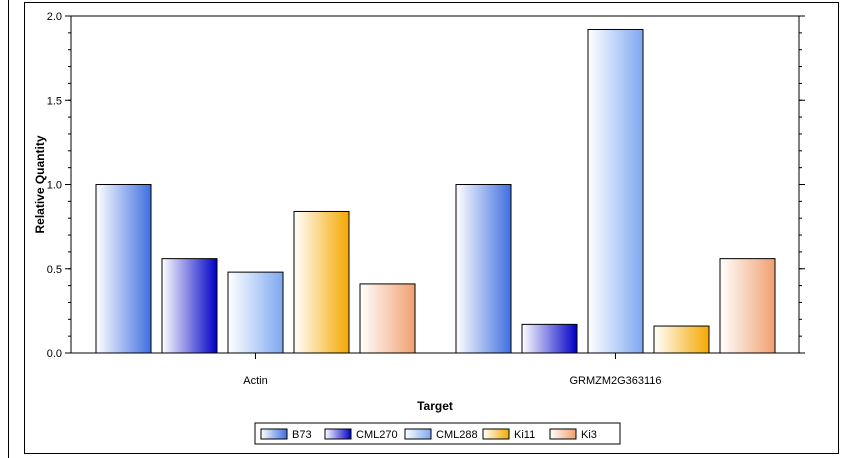 The height and width of the screenshot is (458, 841). Describe the element at coordinates (123, 269) in the screenshot. I see `bar-b73-actin` at that location.